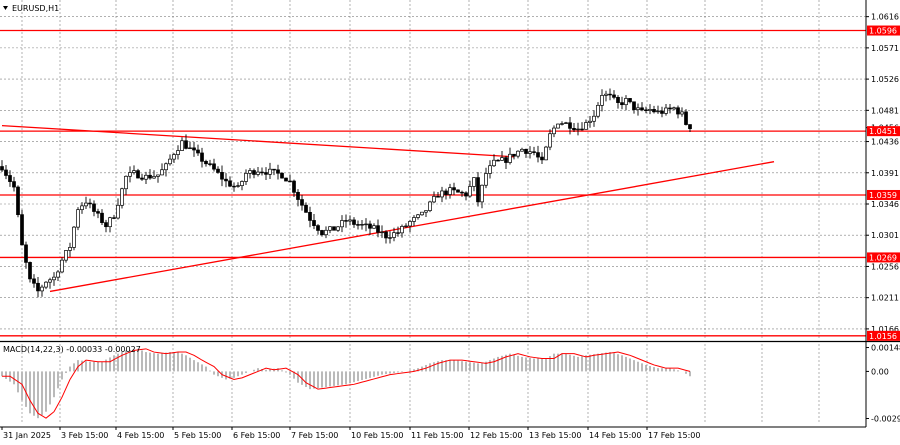 The image size is (900, 445). Describe the element at coordinates (885, 418) in the screenshot. I see `macd-tick-label: -0.00292` at that location.